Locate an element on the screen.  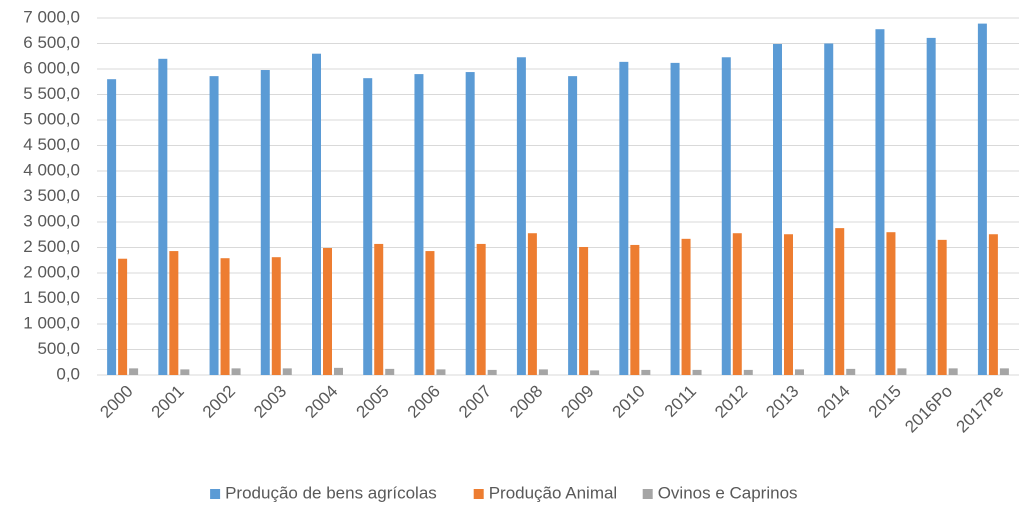
x-tick-label: 2009 is located at coordinates (577, 402).